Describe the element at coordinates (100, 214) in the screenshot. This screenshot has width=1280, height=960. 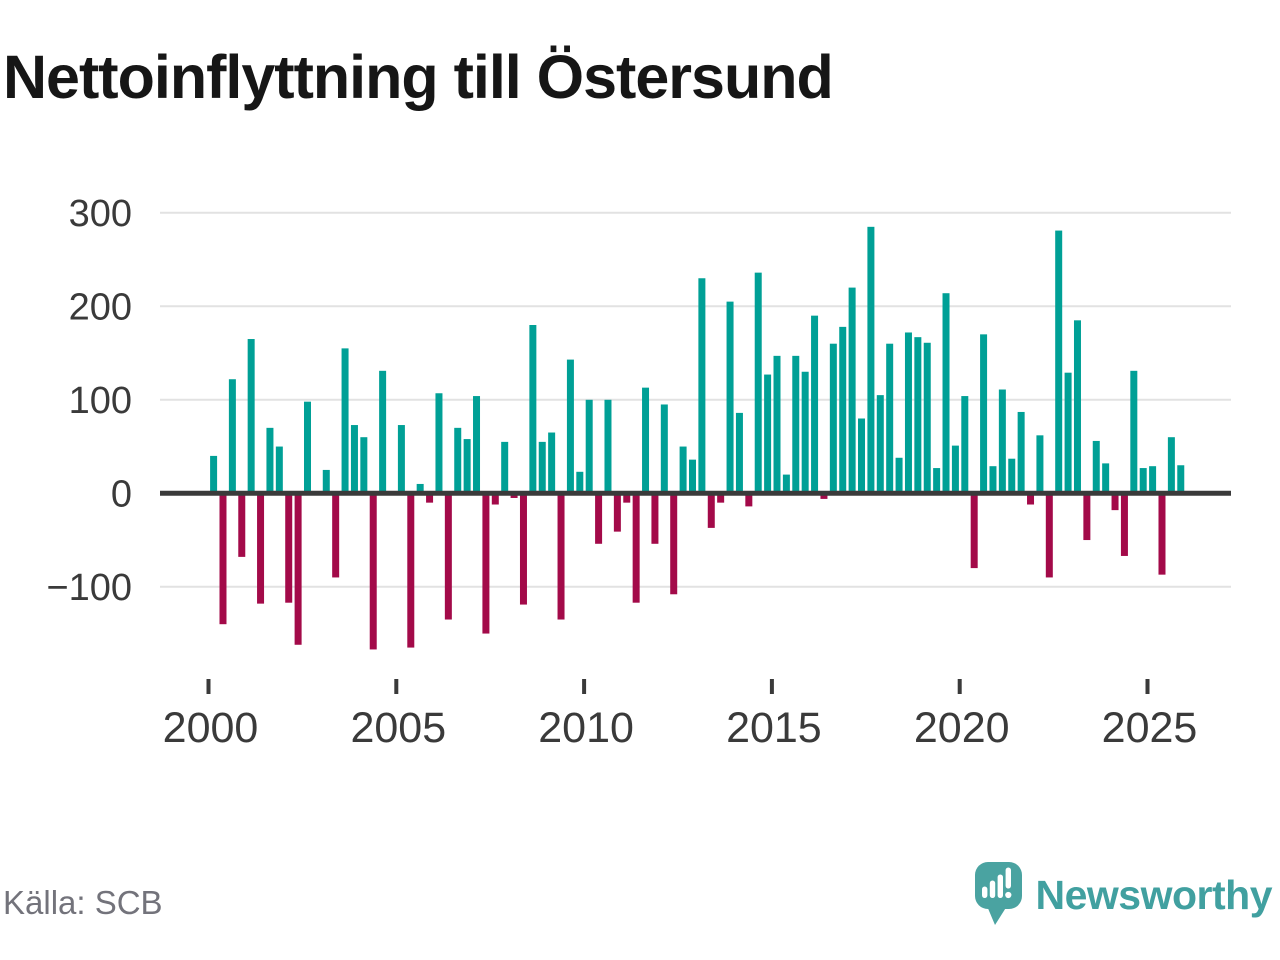
I see `y-tick-label: 300` at that location.